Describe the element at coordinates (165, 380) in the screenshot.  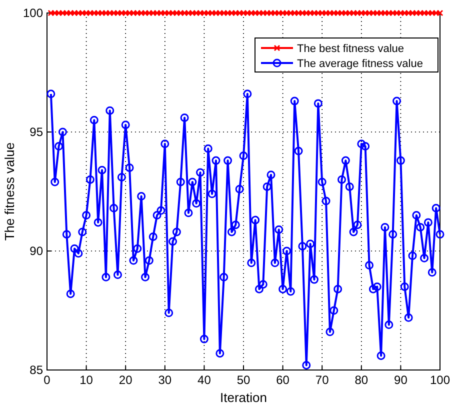
I see `x-tick-label: 30` at that location.